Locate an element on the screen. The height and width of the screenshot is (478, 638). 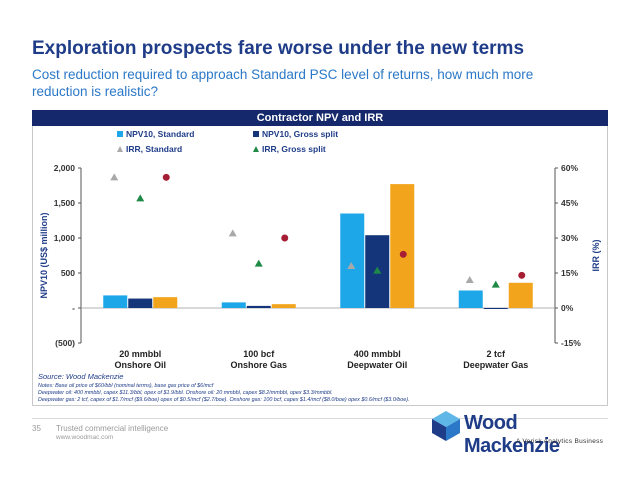
footer-divider is located at coordinates (320, 418).